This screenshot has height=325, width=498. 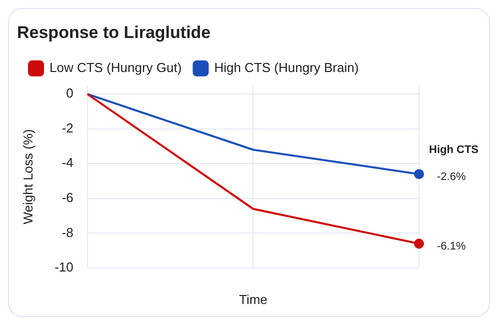 What do you see at coordinates (28, 176) in the screenshot?
I see `y-axis-title: Weight Loss (%)` at bounding box center [28, 176].